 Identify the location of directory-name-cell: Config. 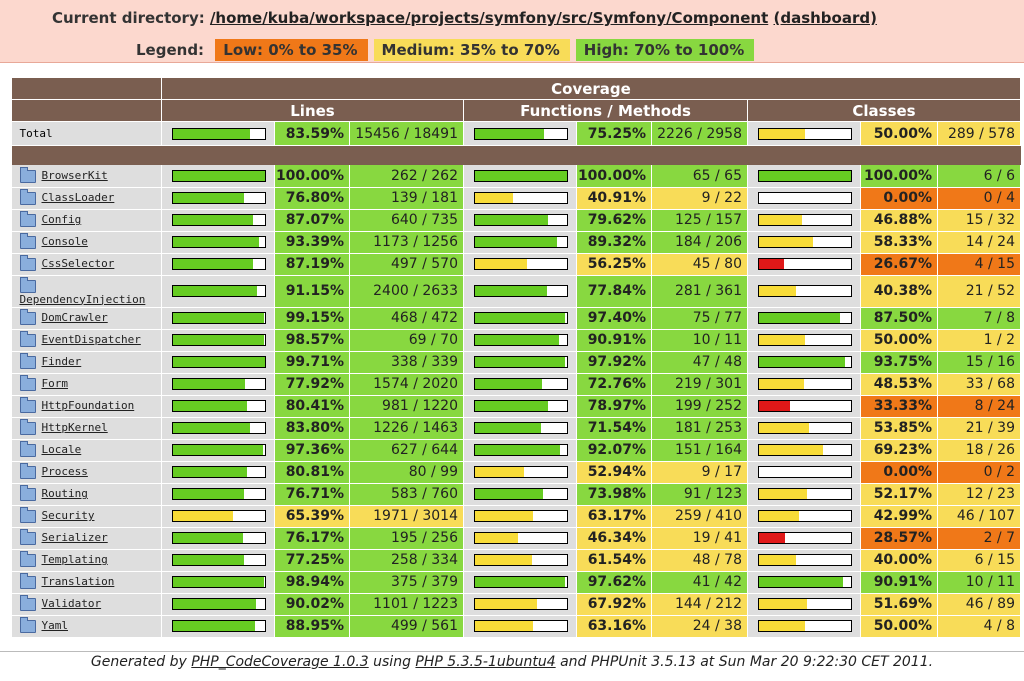
(86, 220).